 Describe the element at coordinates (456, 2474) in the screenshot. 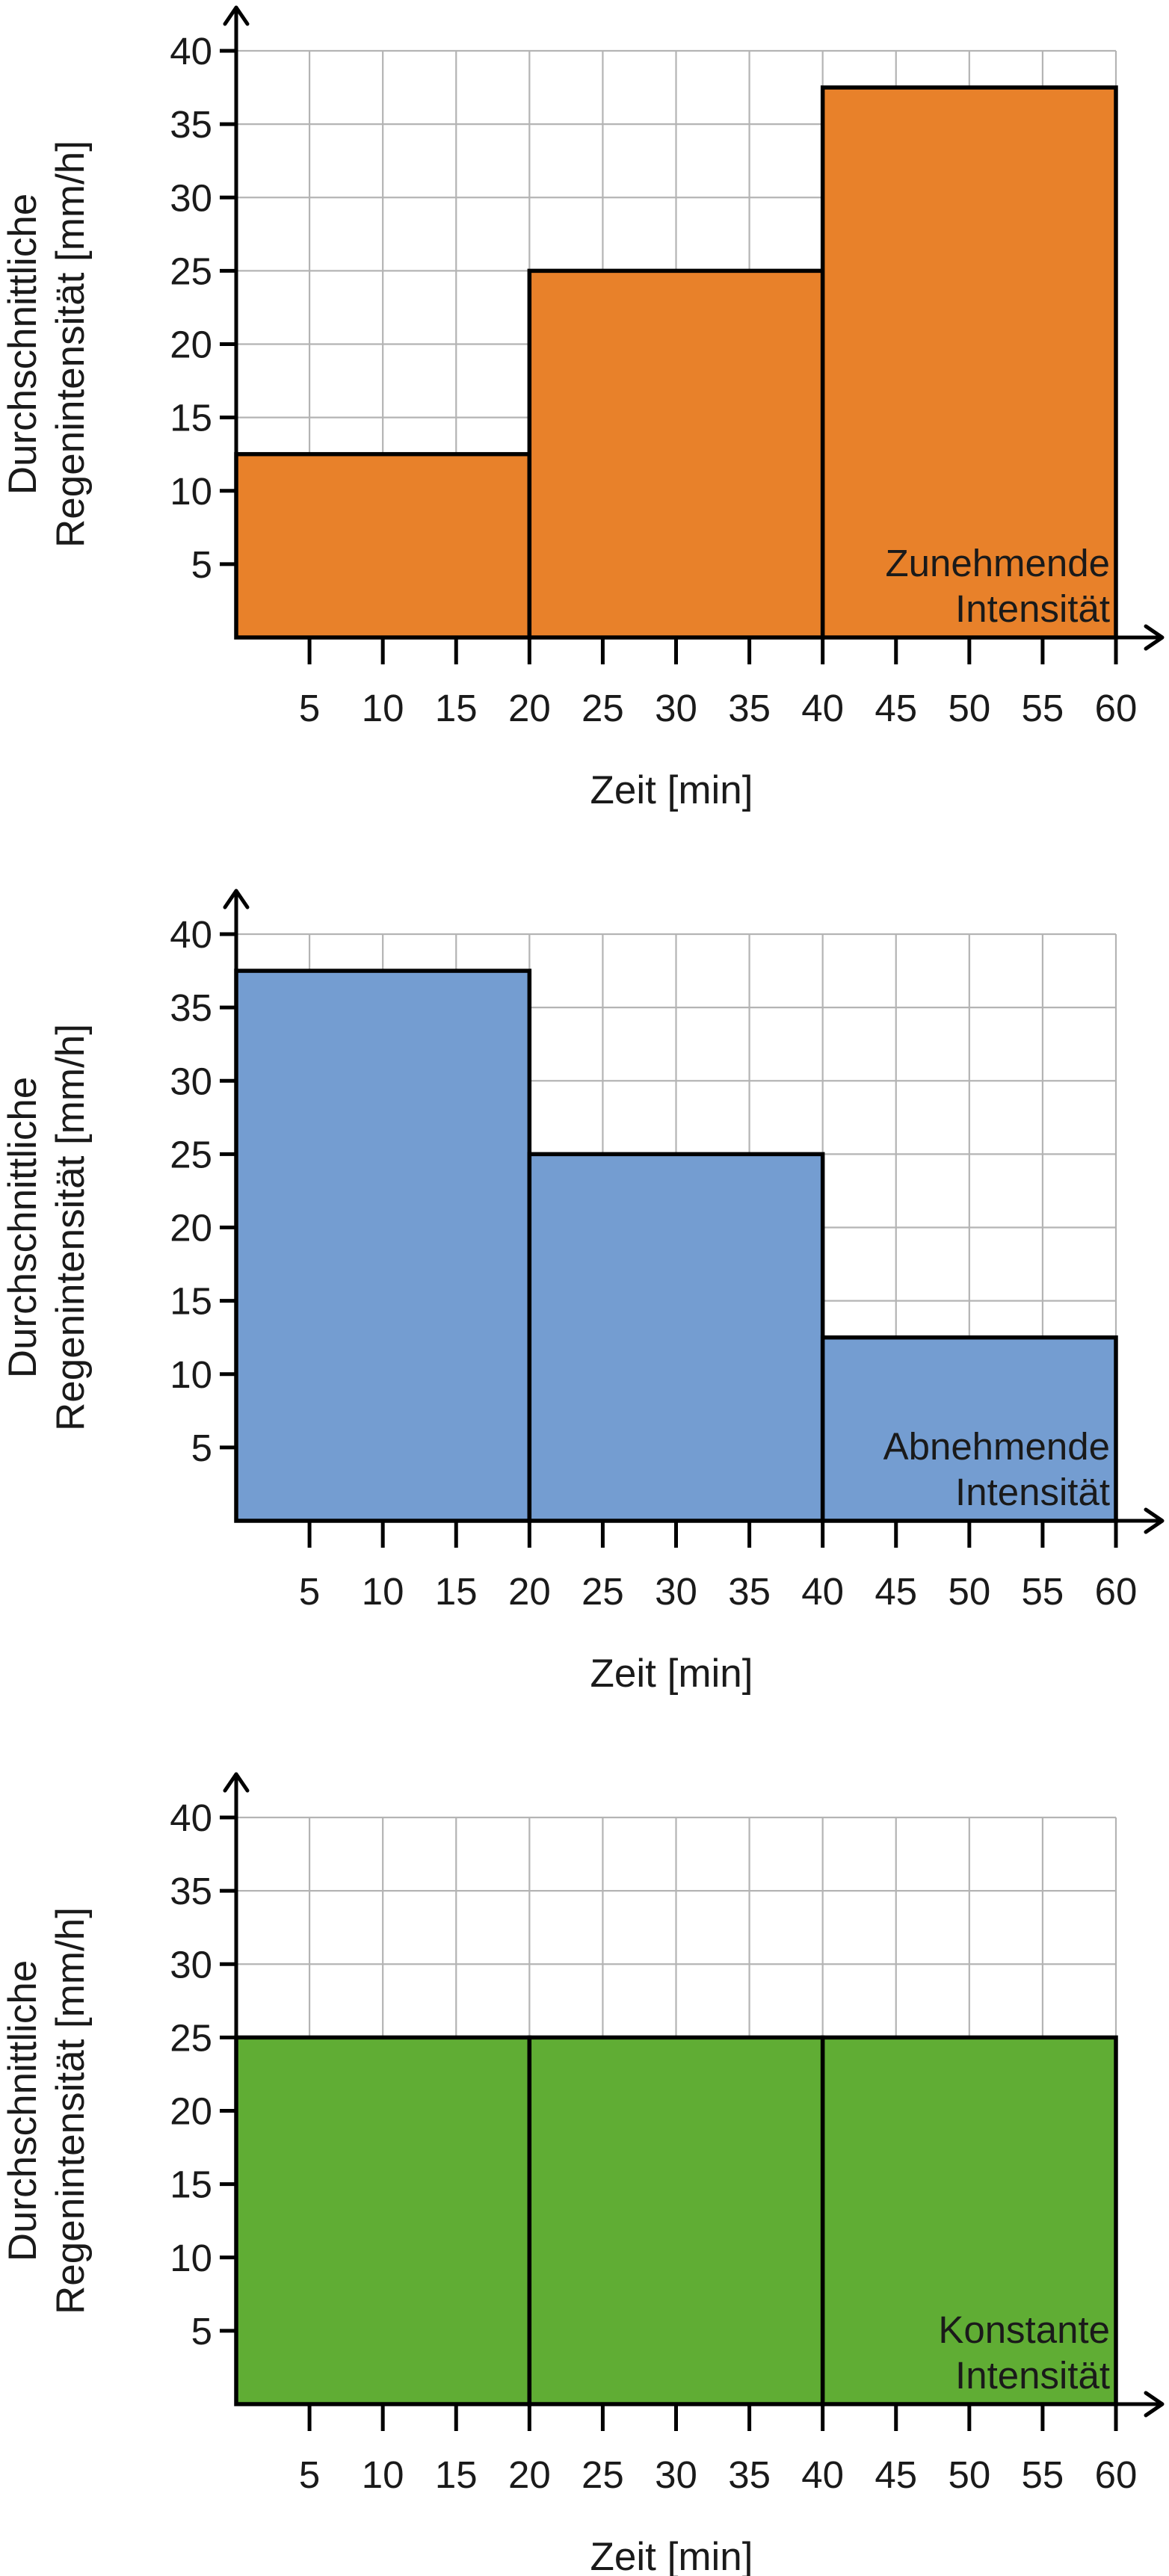

I see `x-tick-label: 15` at that location.